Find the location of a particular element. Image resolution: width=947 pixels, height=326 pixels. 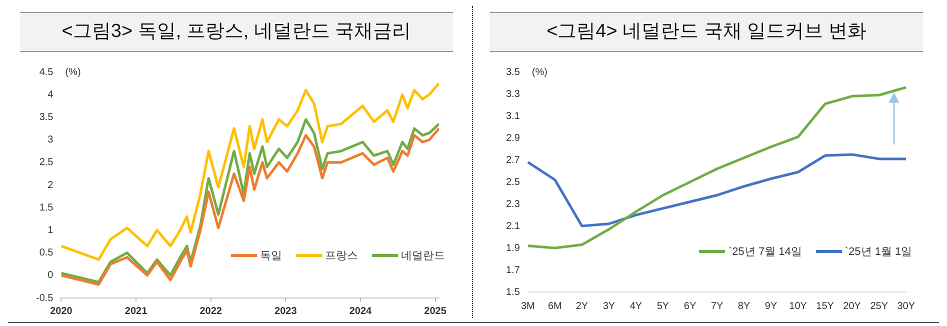

y-tick-label: 0.5 is located at coordinates (46, 253).